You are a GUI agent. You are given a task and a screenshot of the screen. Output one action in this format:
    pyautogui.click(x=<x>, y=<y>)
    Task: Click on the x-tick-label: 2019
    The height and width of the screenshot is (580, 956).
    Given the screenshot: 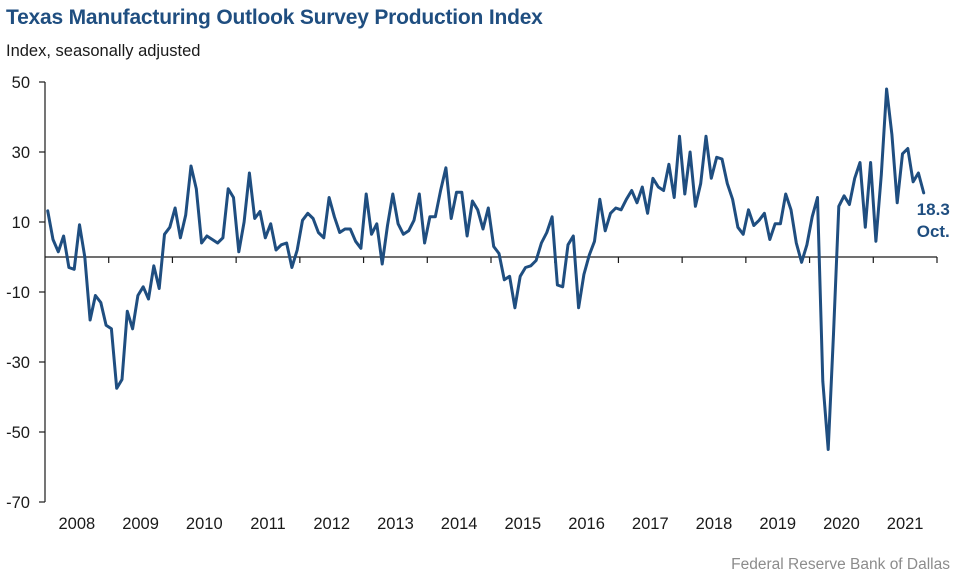 What is the action you would take?
    pyautogui.click(x=777, y=524)
    